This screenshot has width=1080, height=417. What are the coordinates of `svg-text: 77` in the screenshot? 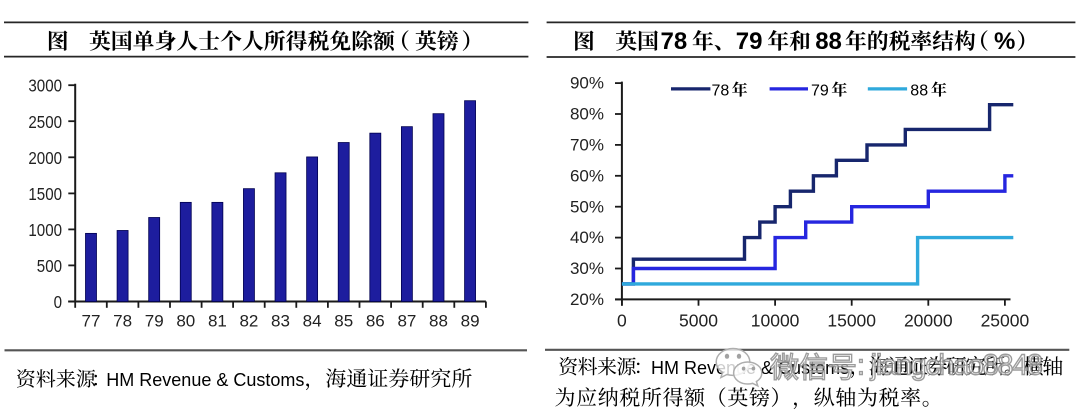 It's located at (91, 321).